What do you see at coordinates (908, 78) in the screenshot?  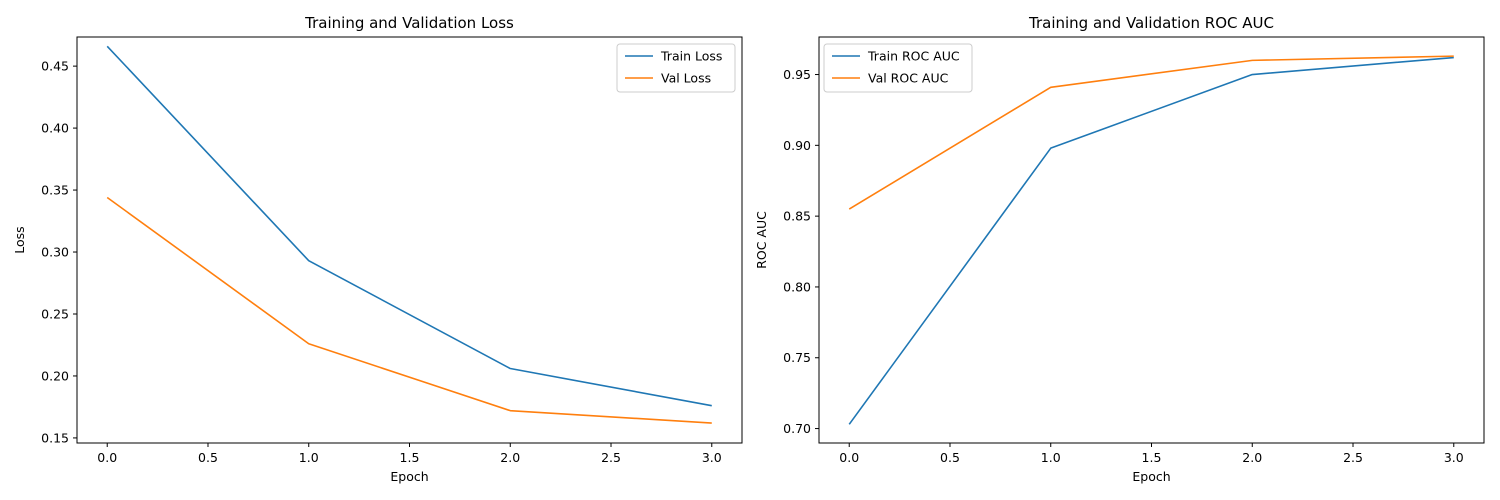 I see `roc-auc-chart-legend-label-val: Val ROC AUC` at bounding box center [908, 78].